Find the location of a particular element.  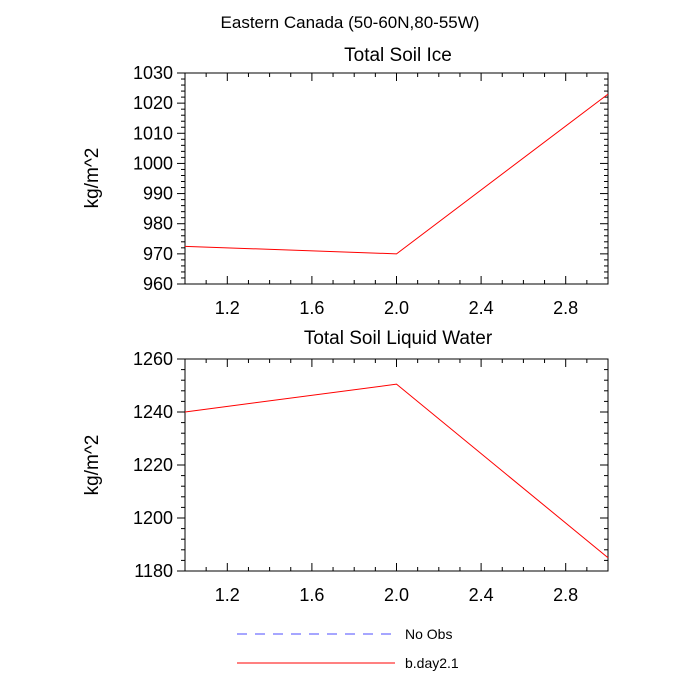

y-tick-label: 980 is located at coordinates (158, 224).